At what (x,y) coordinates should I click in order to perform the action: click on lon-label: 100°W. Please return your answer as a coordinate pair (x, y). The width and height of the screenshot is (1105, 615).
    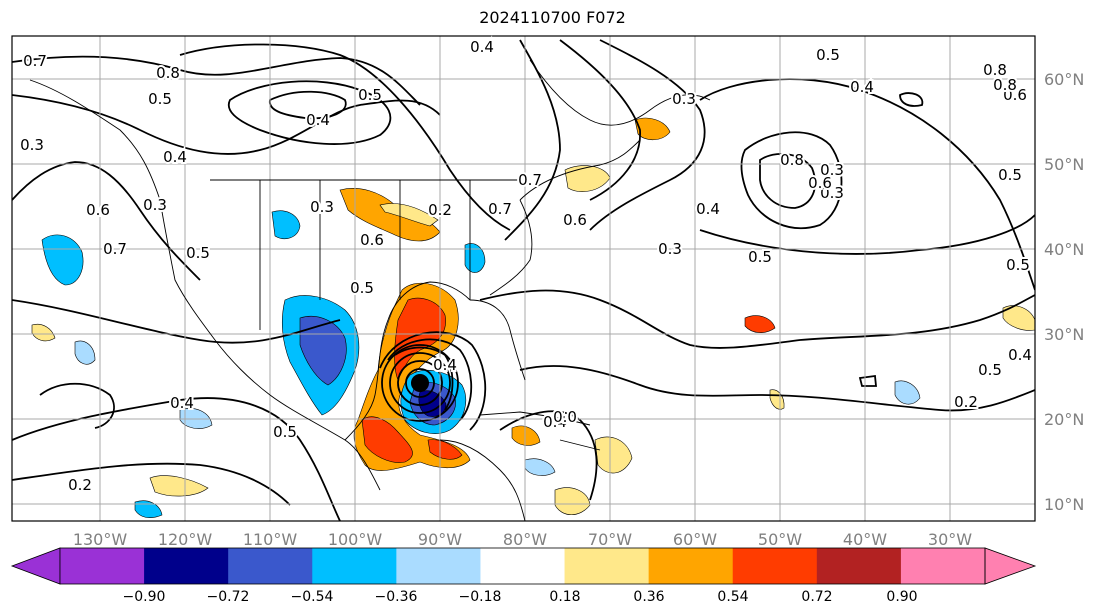
    Looking at the image, I should click on (355, 539).